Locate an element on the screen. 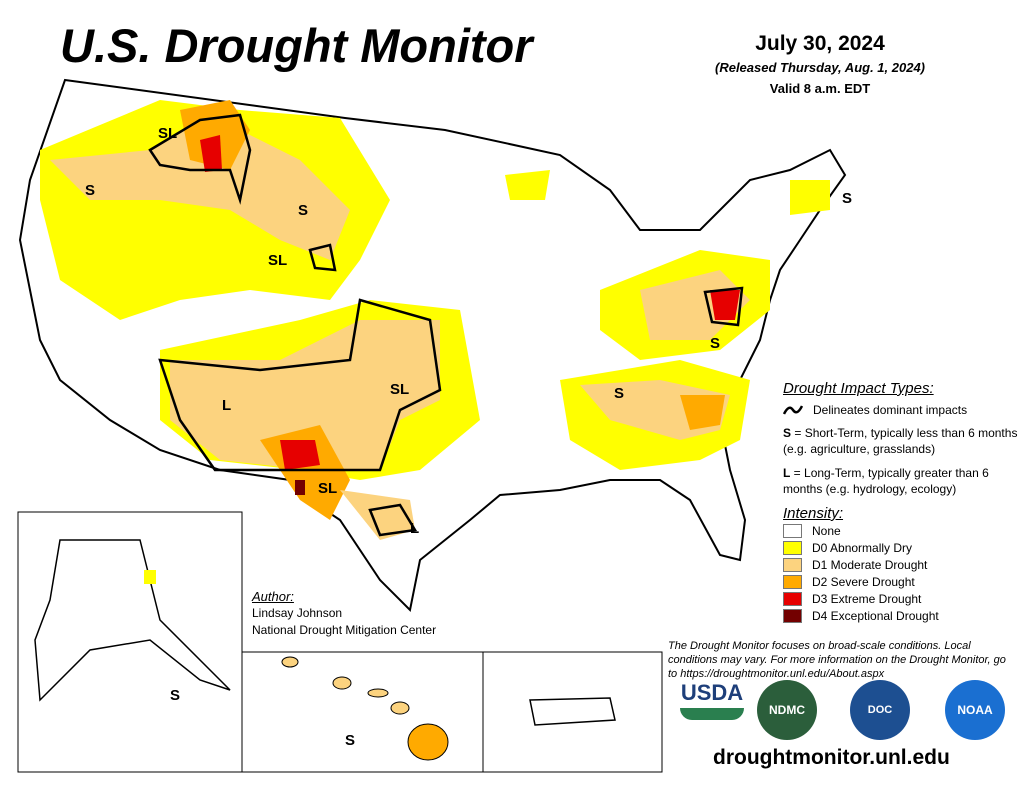  delineation-line-icon is located at coordinates (793, 410).